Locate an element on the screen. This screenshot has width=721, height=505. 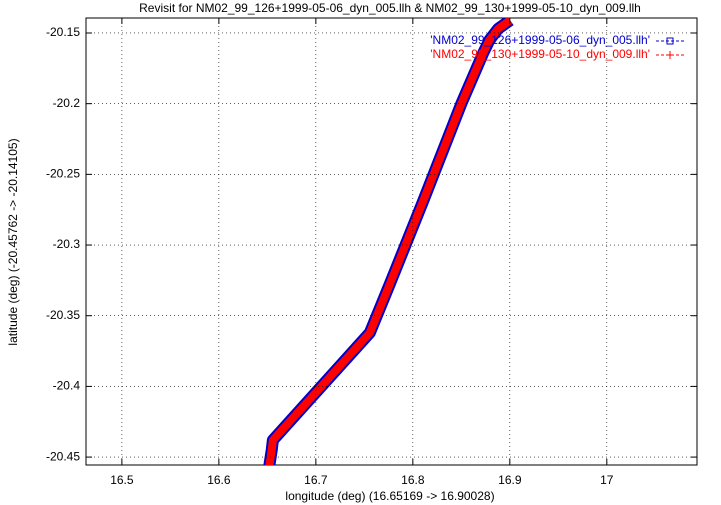
legend-label: 'NM02_99_126+1999-05-06_dyn_005.llh' is located at coordinates (540, 40).